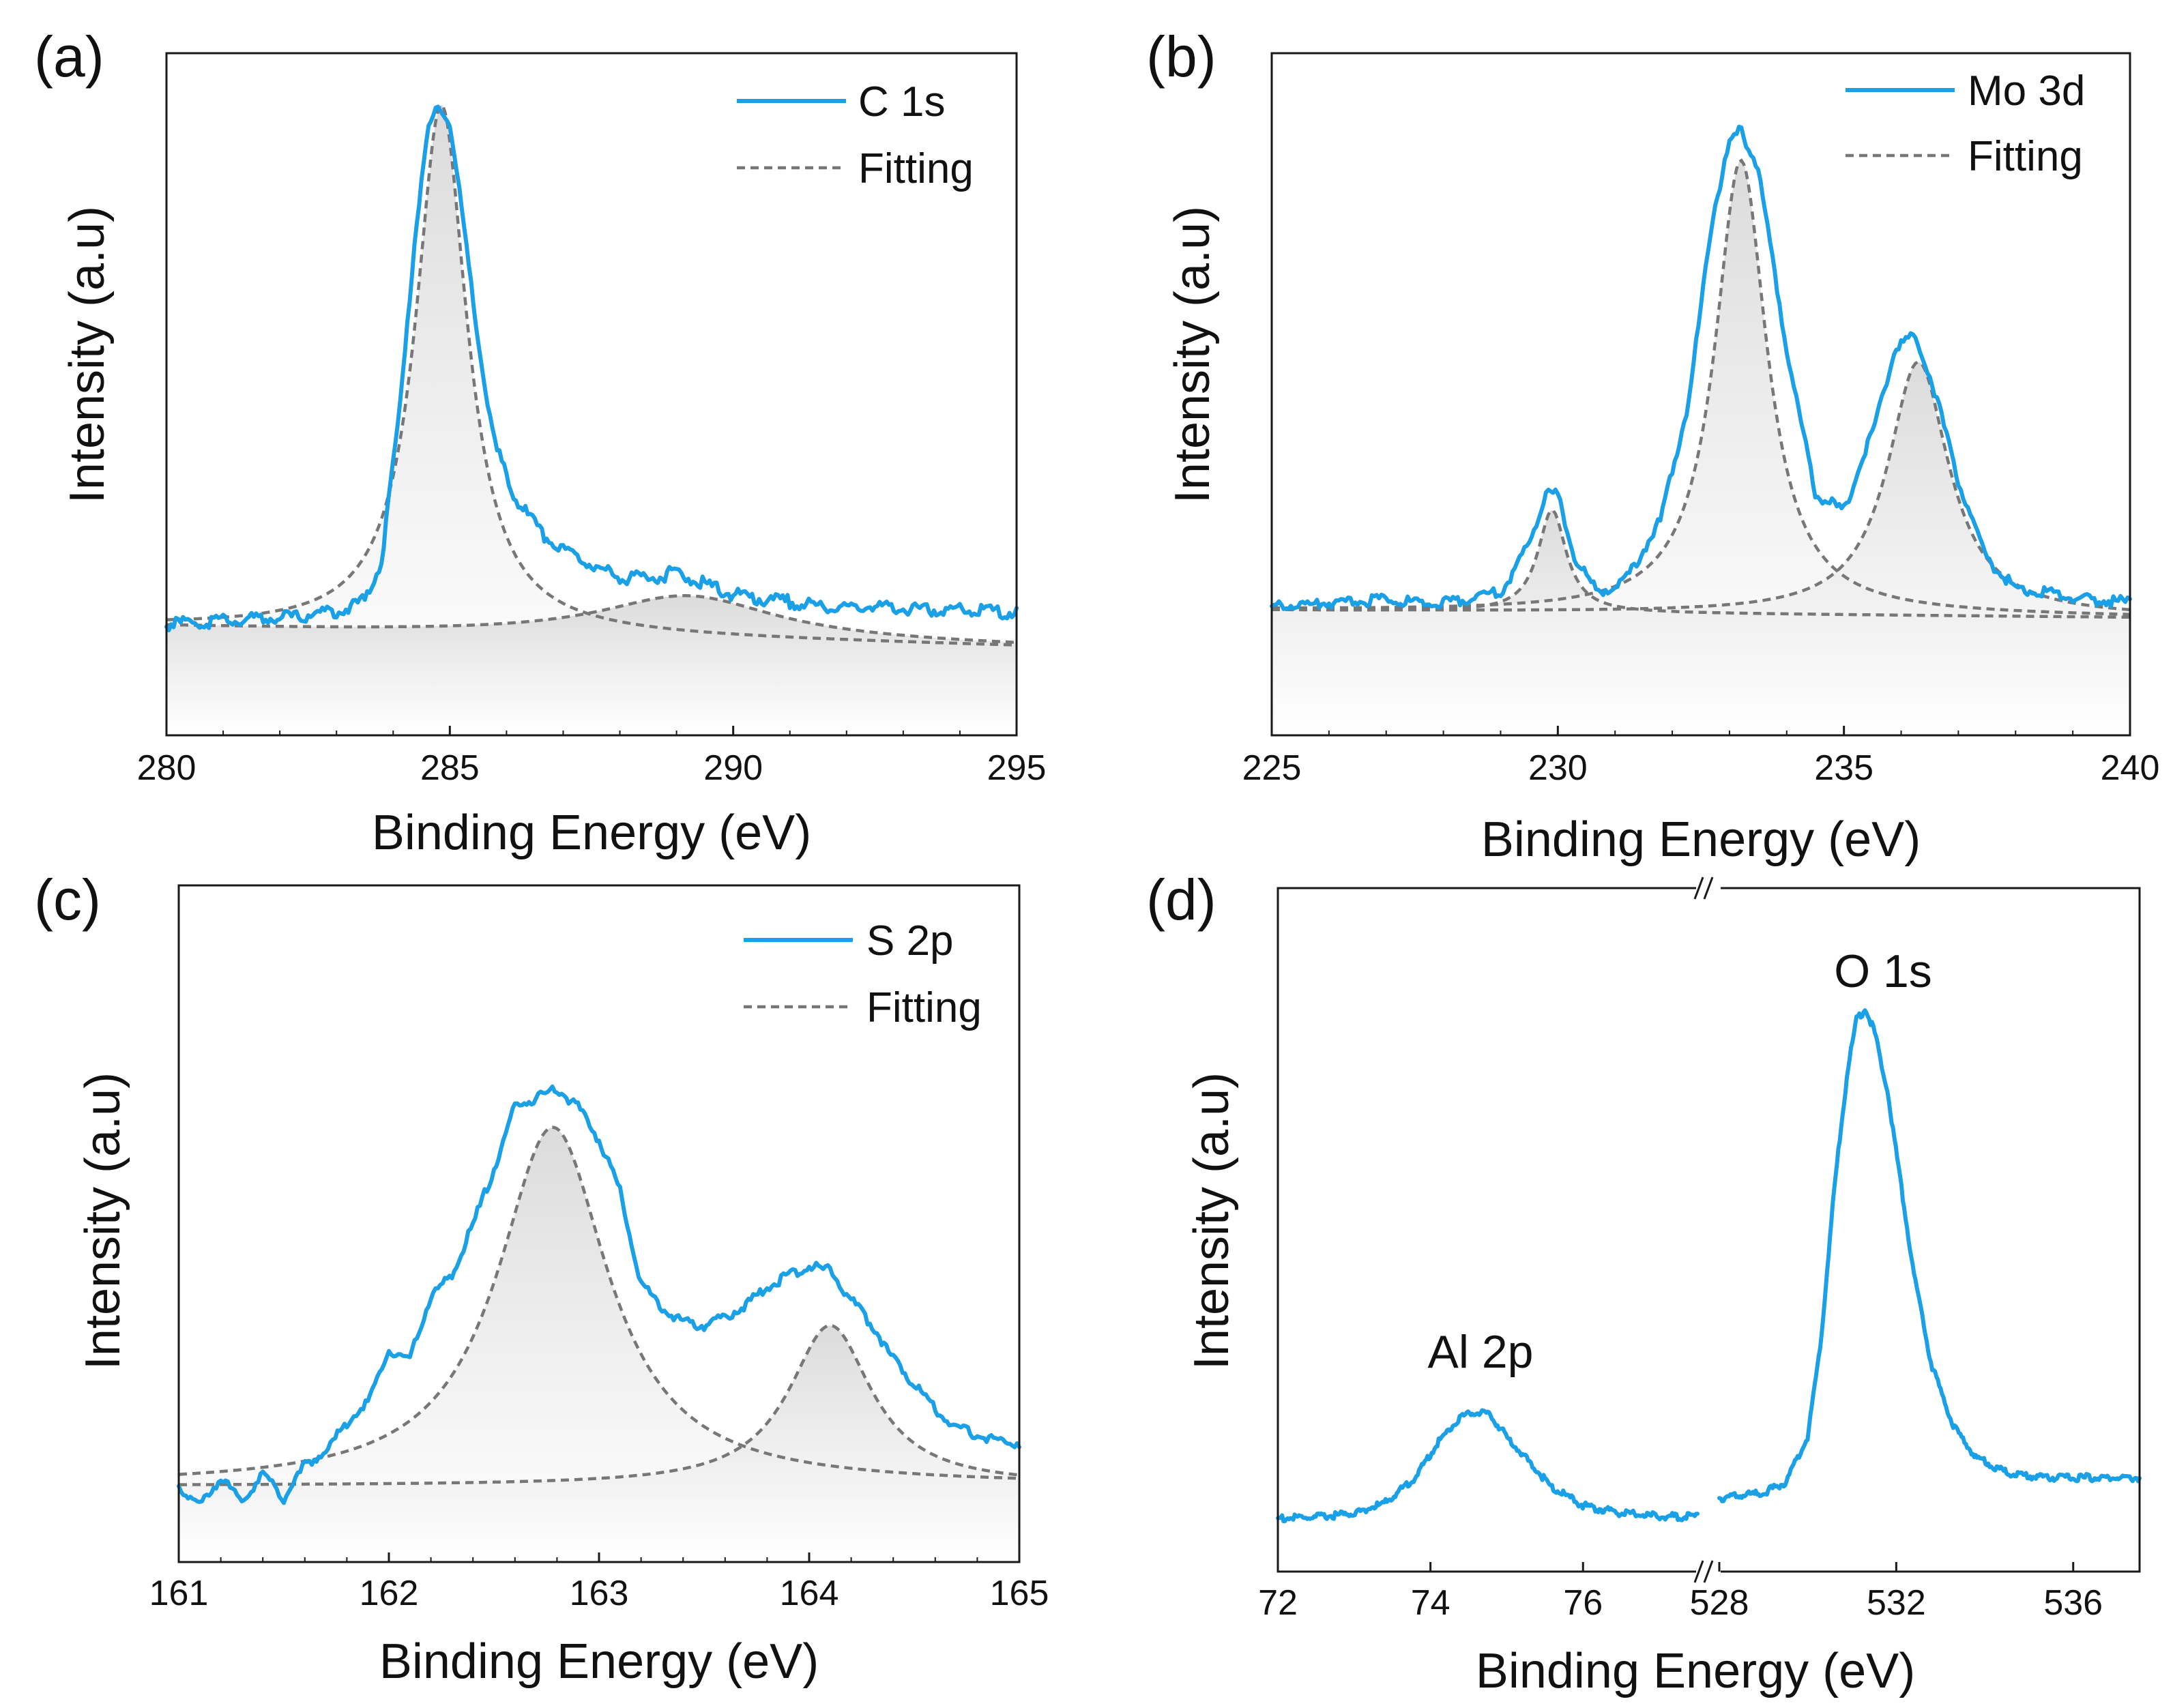 This screenshot has height=1708, width=2173. Describe the element at coordinates (1181, 900) in the screenshot. I see `panel-label-d: (d)` at that location.